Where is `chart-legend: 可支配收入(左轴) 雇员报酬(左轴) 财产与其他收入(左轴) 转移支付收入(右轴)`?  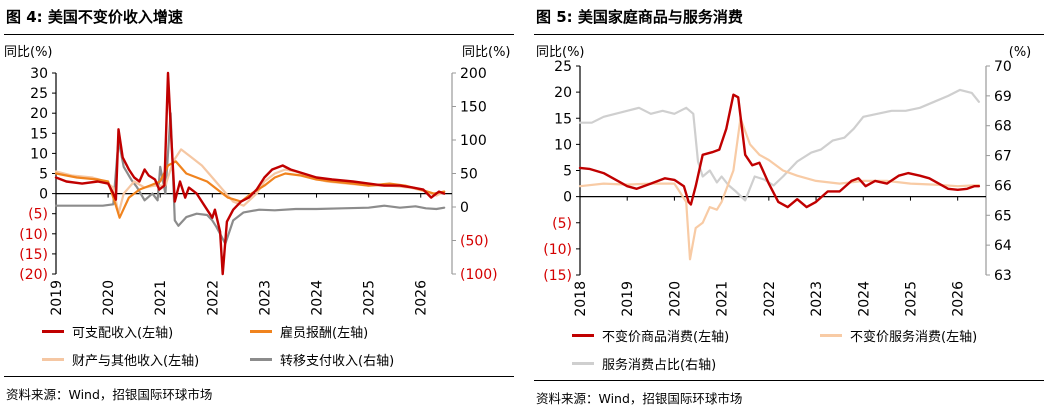
chart-legend: 可支配收入(左轴) 雇员报酬(左轴) 财产与其他收入(左轴) 转移支付收入(右轴) is located at coordinates (260, 343).